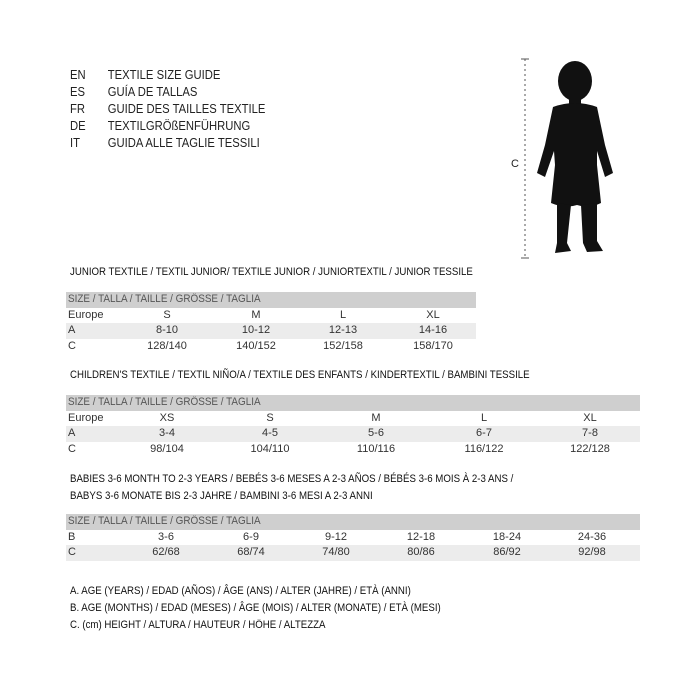 This screenshot has width=700, height=700. Describe the element at coordinates (78, 75) in the screenshot. I see `language-code: EN` at that location.